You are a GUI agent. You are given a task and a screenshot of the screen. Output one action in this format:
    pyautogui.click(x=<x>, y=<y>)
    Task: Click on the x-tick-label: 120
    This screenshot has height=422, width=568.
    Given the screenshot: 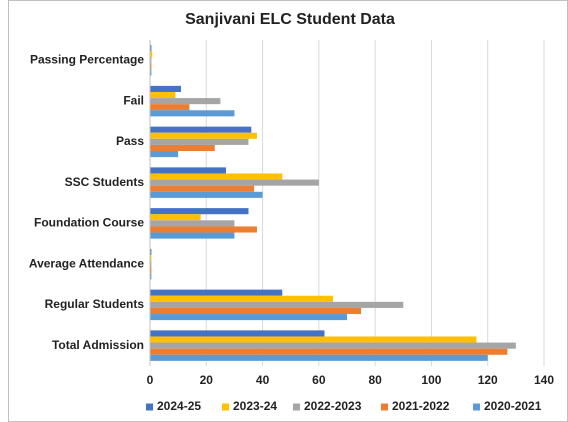 What is the action you would take?
    pyautogui.click(x=488, y=380)
    